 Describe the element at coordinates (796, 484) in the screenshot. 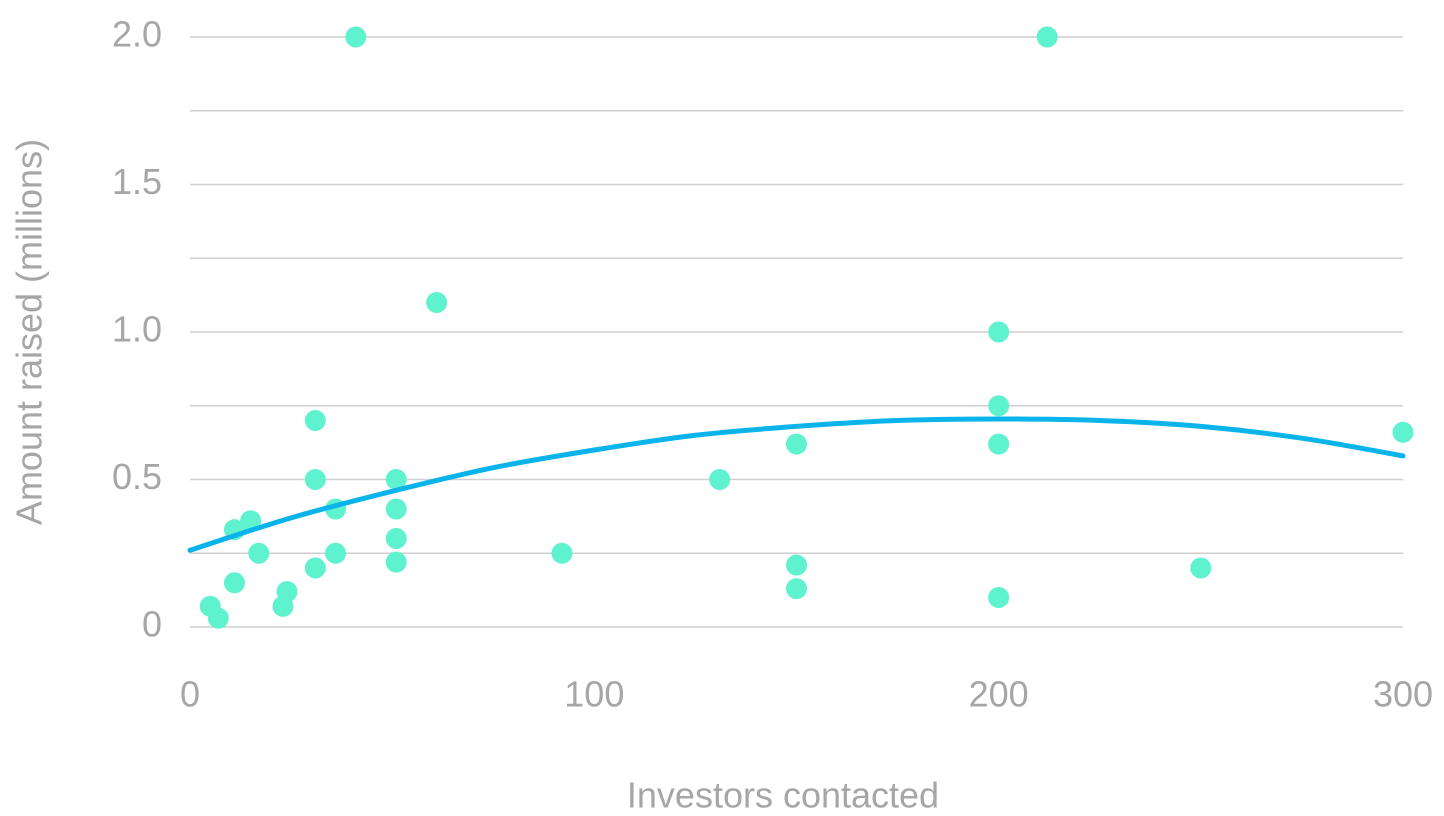

I see `trend-line` at that location.